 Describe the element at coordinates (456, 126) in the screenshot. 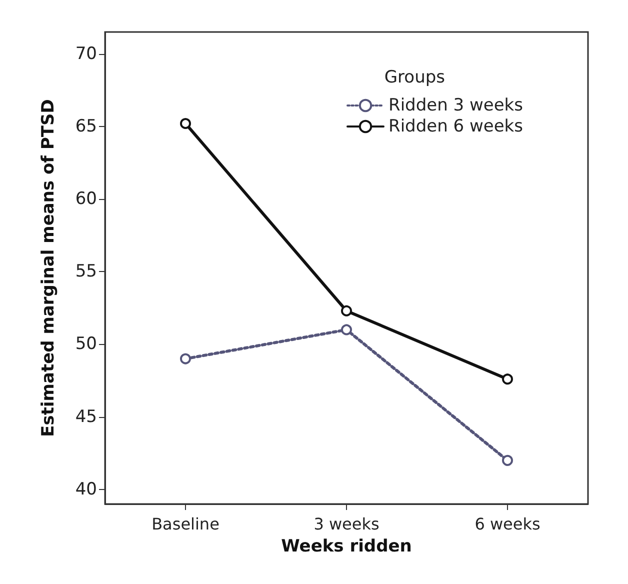

I see `legend-label: Ridden 6 weeks` at that location.